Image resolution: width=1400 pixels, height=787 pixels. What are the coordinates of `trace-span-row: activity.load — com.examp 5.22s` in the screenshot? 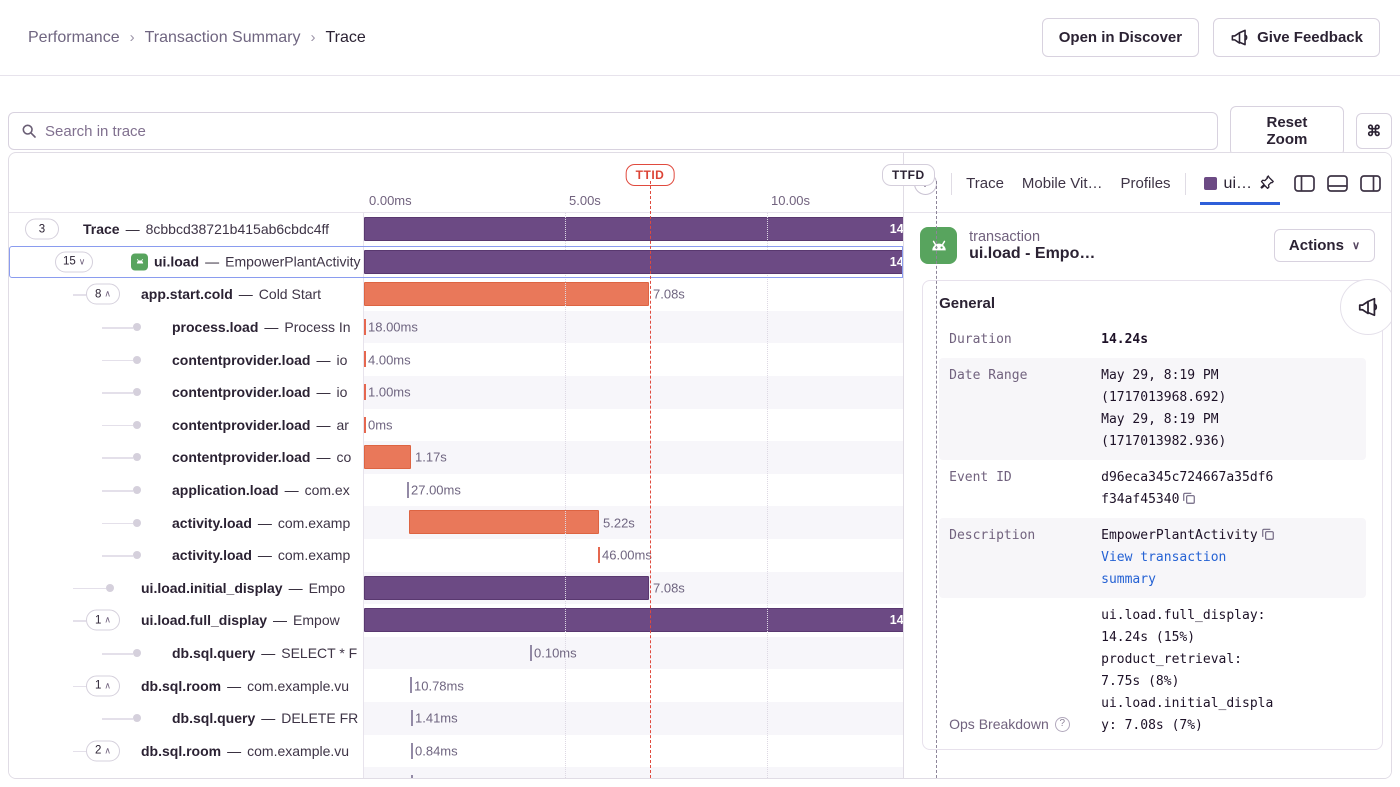 It's located at (456, 522).